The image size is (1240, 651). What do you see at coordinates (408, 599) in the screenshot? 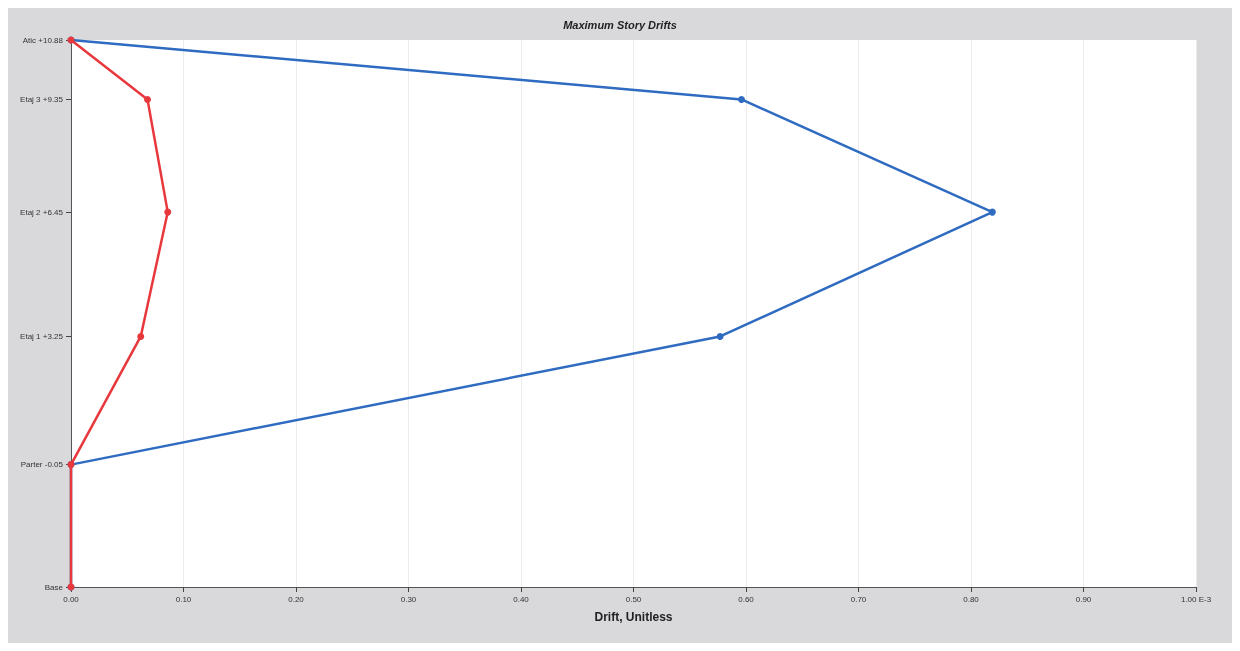
I see `x-tick-label: 0.30` at bounding box center [408, 599].